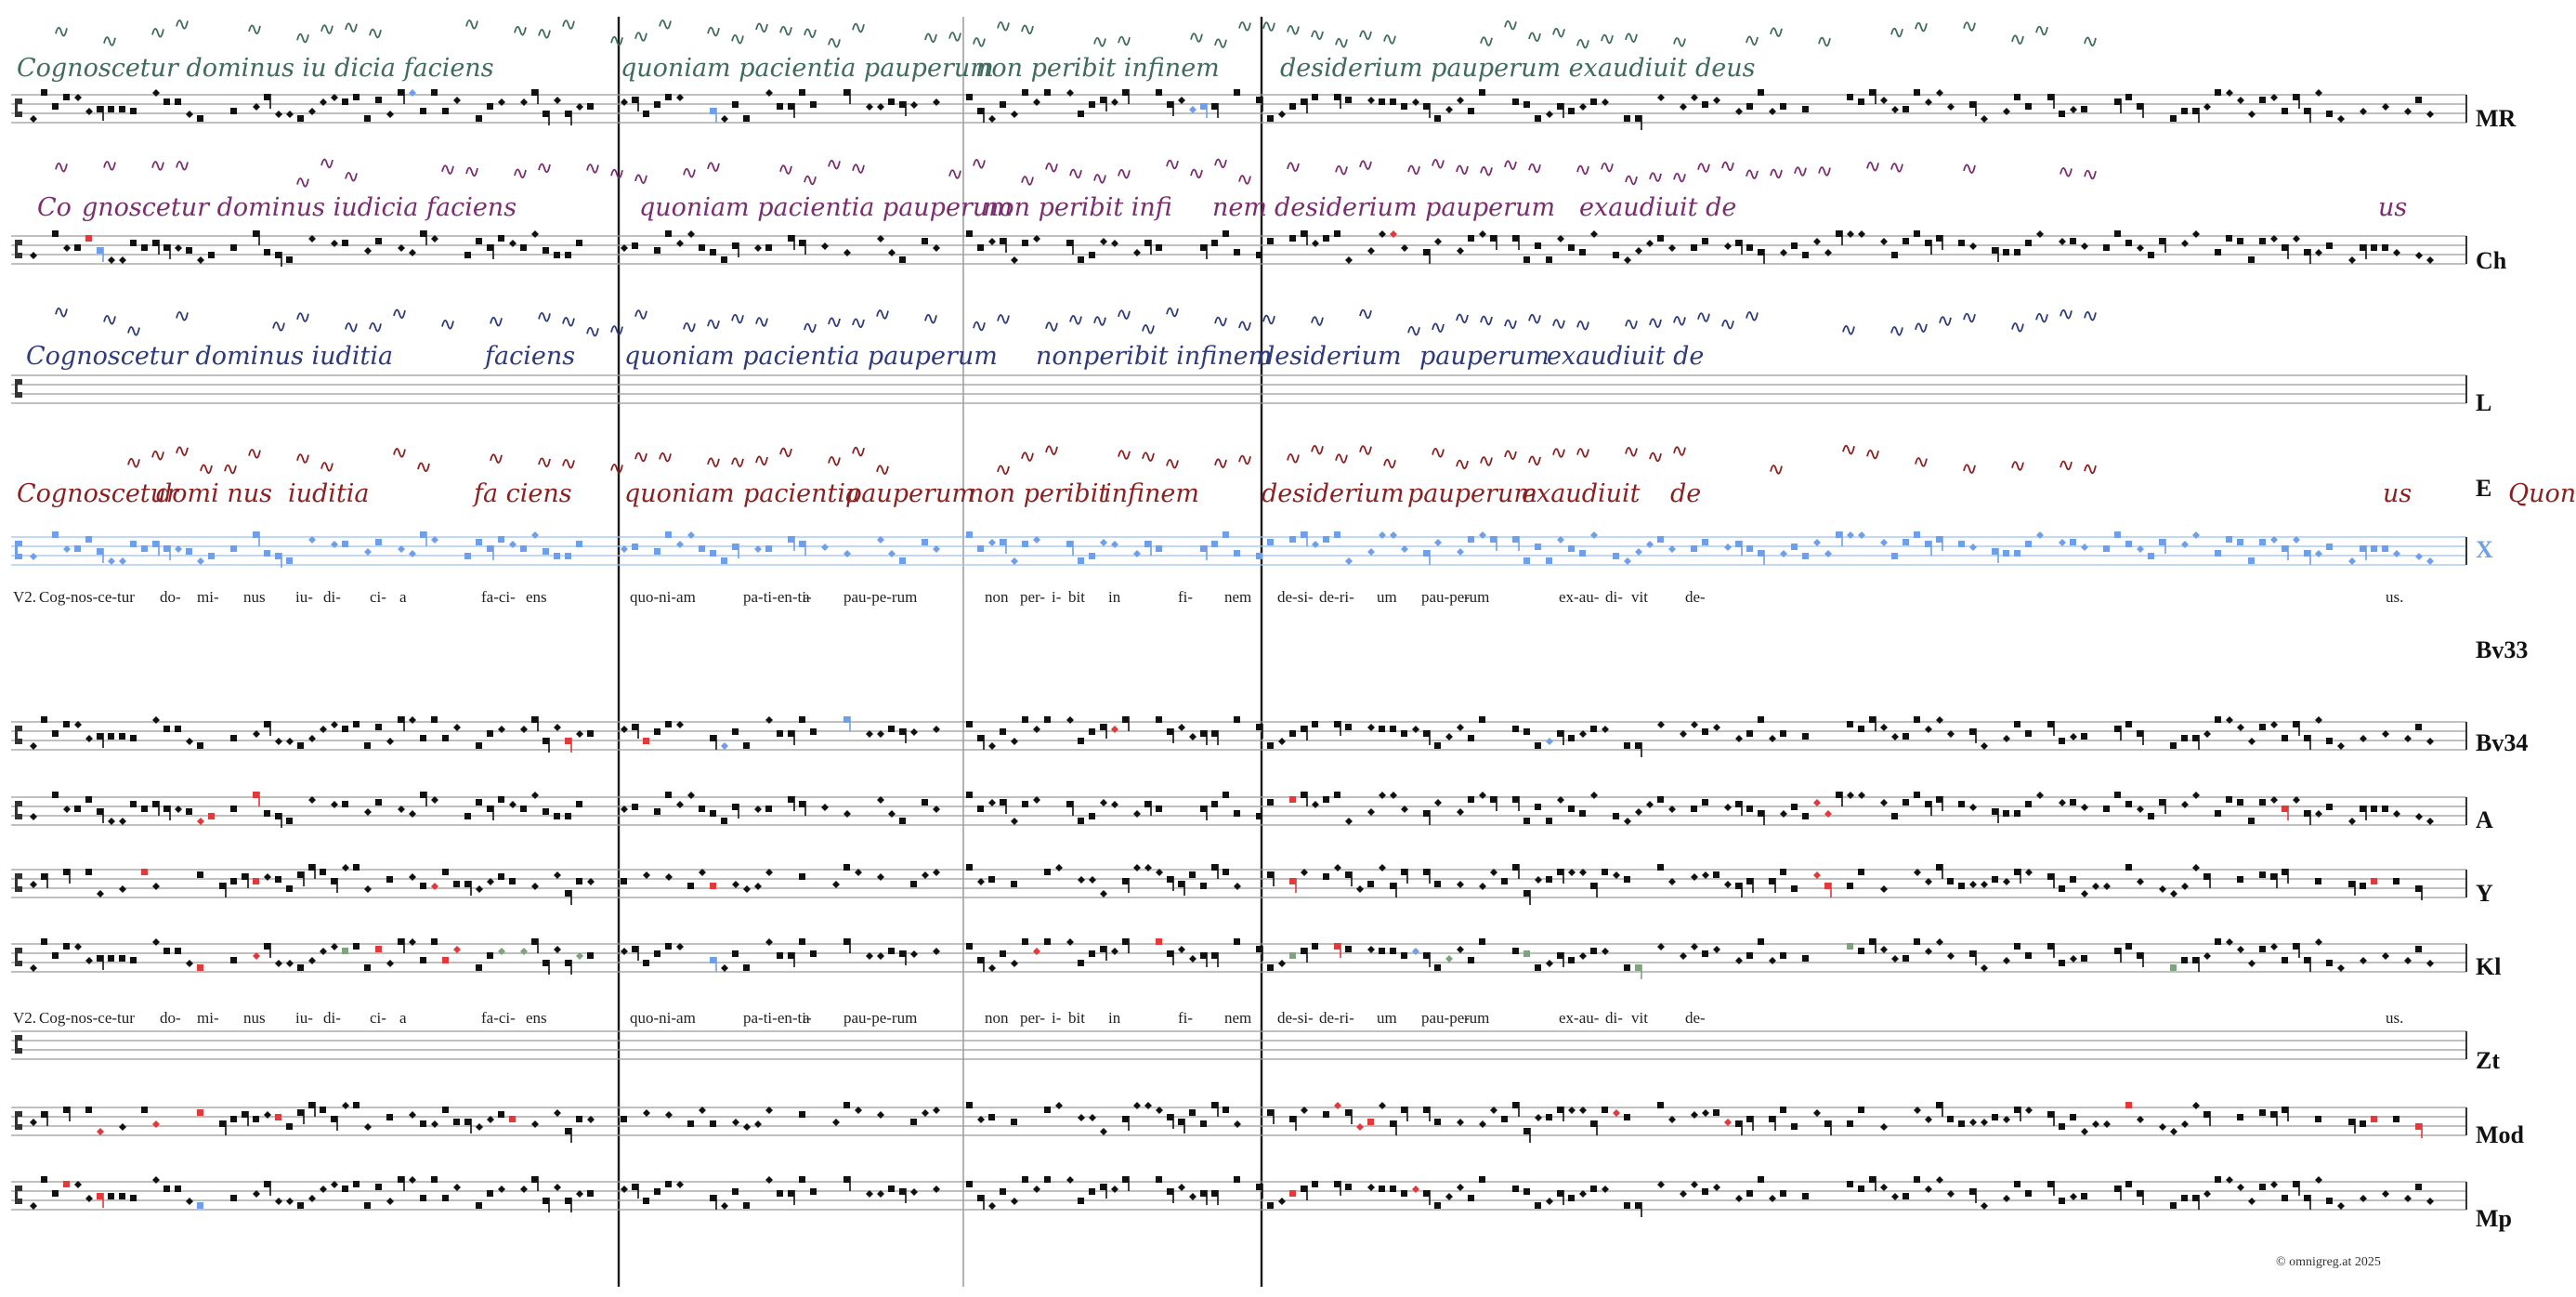 The image size is (2576, 1297). What do you see at coordinates (24, 597) in the screenshot?
I see `verse-marker: V2.` at bounding box center [24, 597].